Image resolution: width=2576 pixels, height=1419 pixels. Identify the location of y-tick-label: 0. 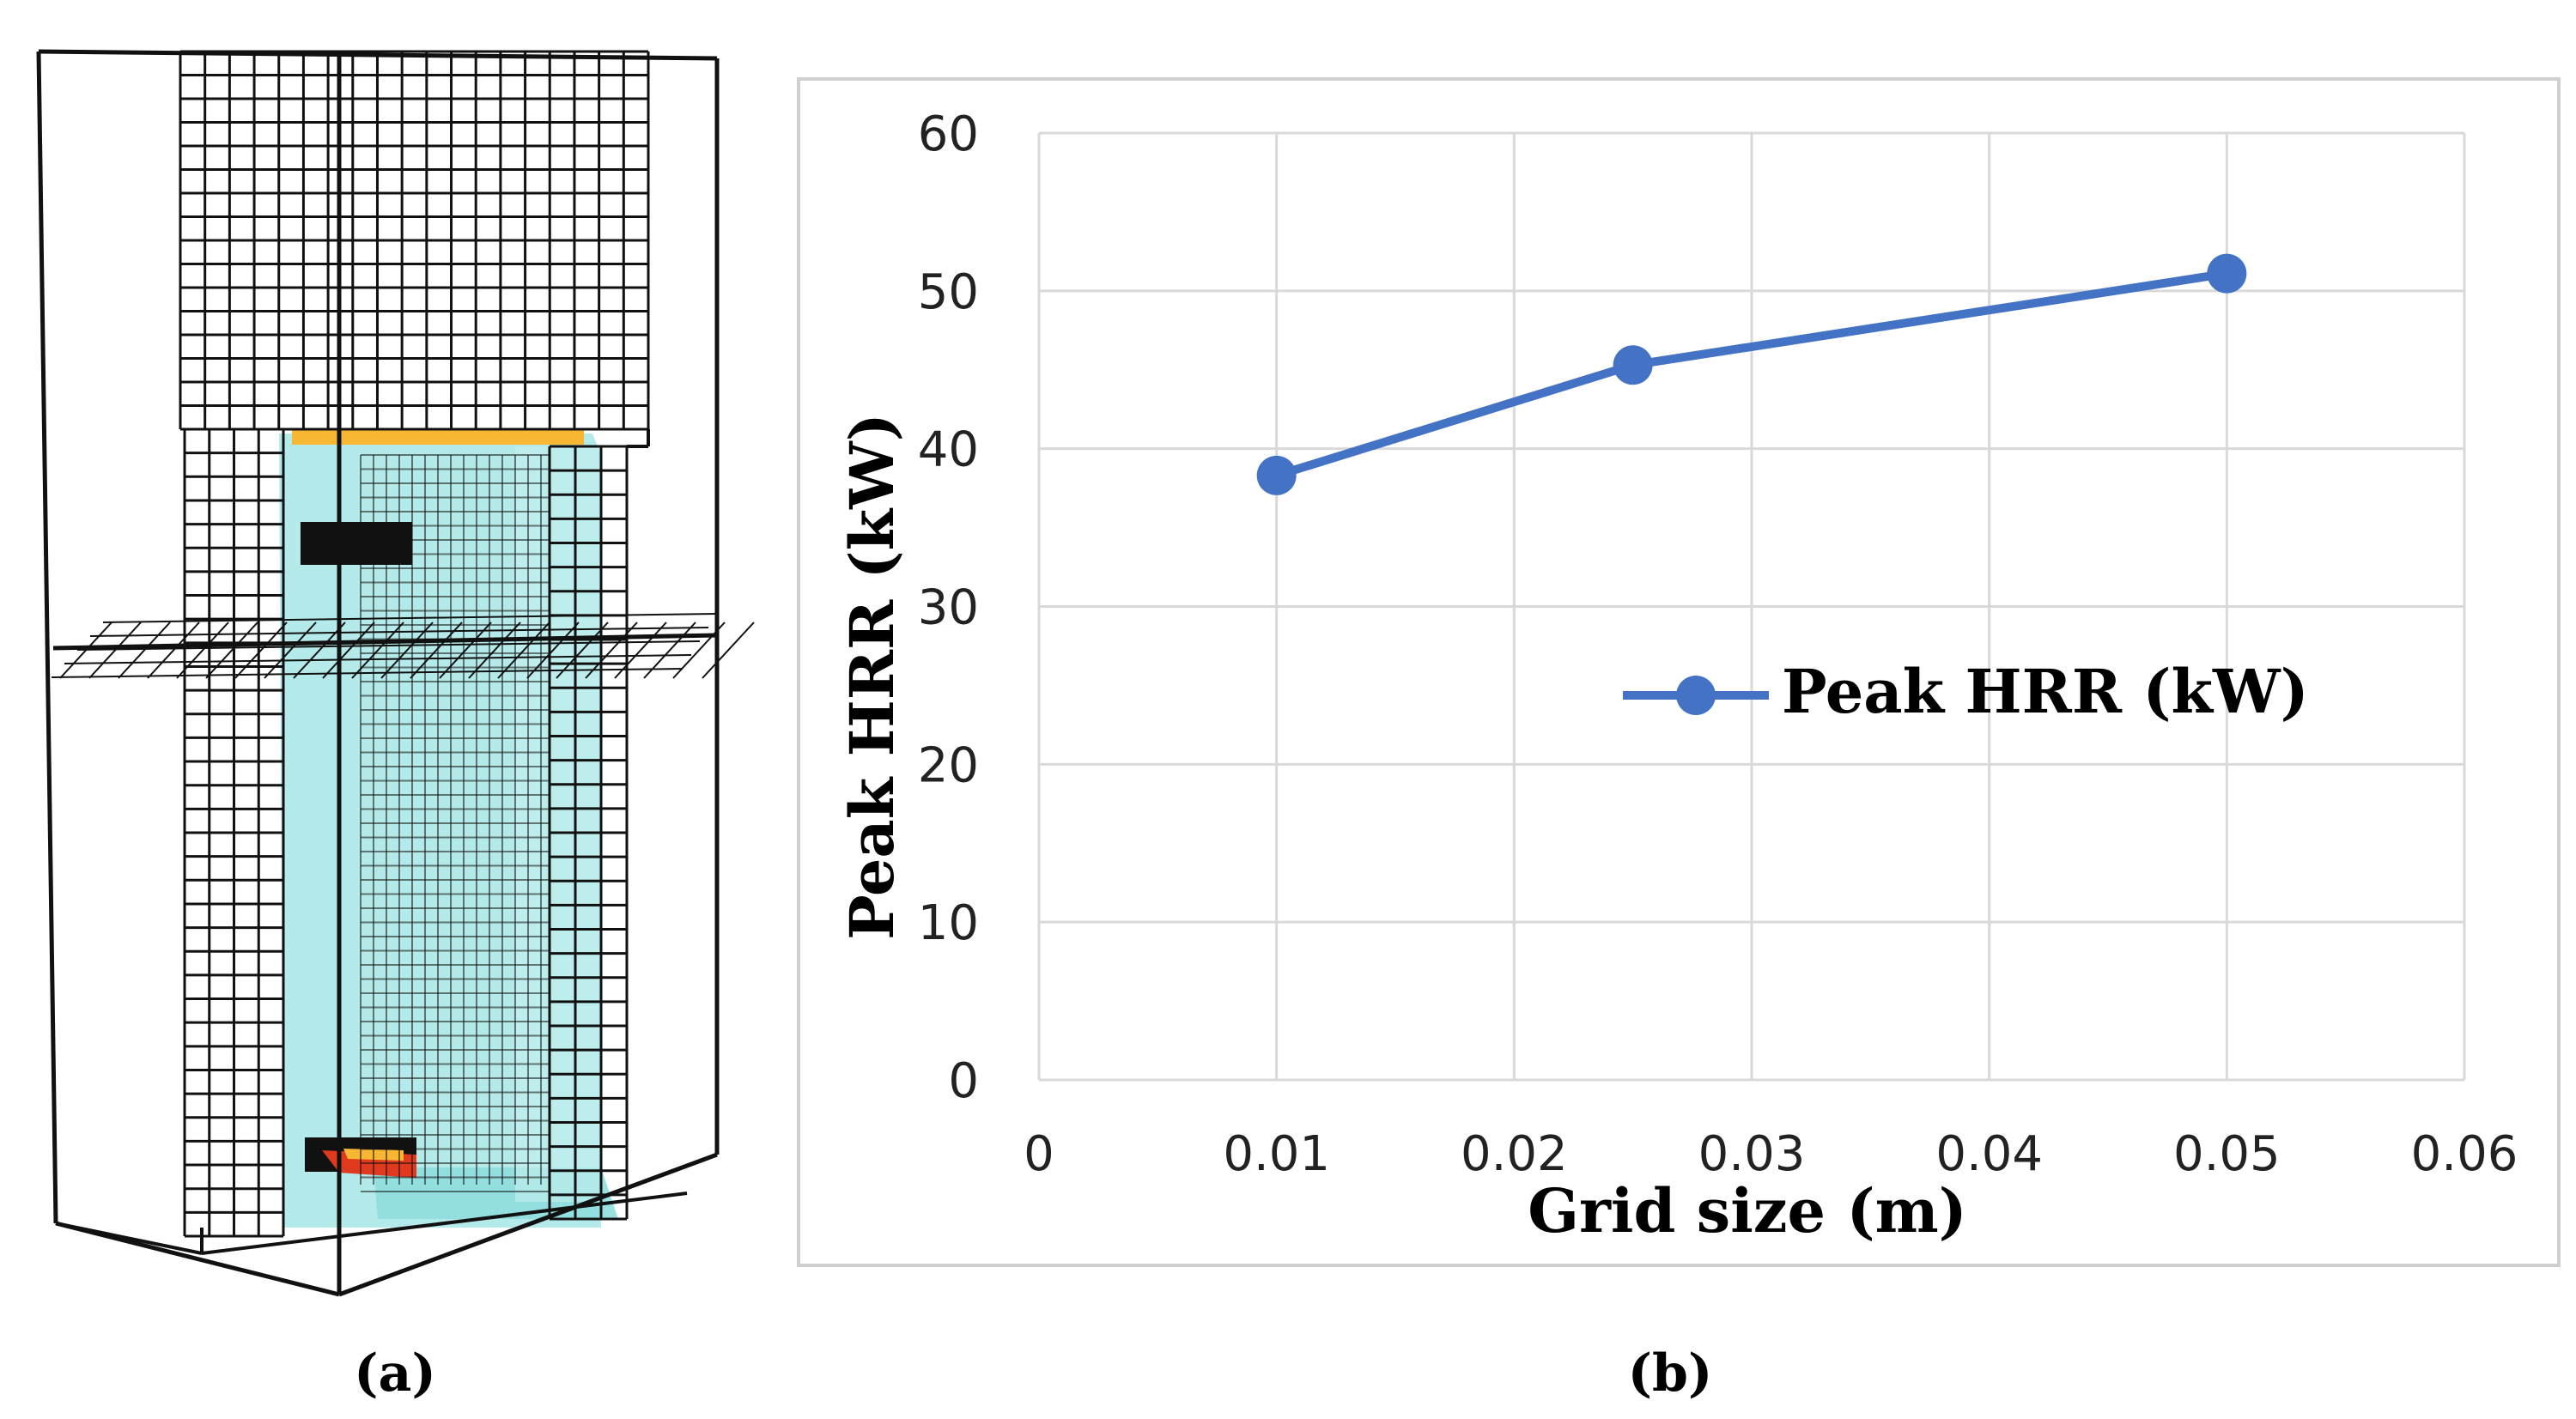
(963, 1081).